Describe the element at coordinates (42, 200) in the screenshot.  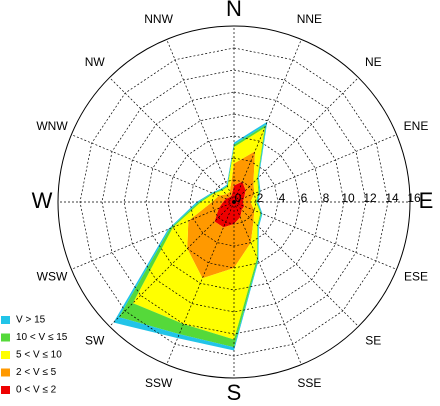
I see `direction-label: W` at that location.